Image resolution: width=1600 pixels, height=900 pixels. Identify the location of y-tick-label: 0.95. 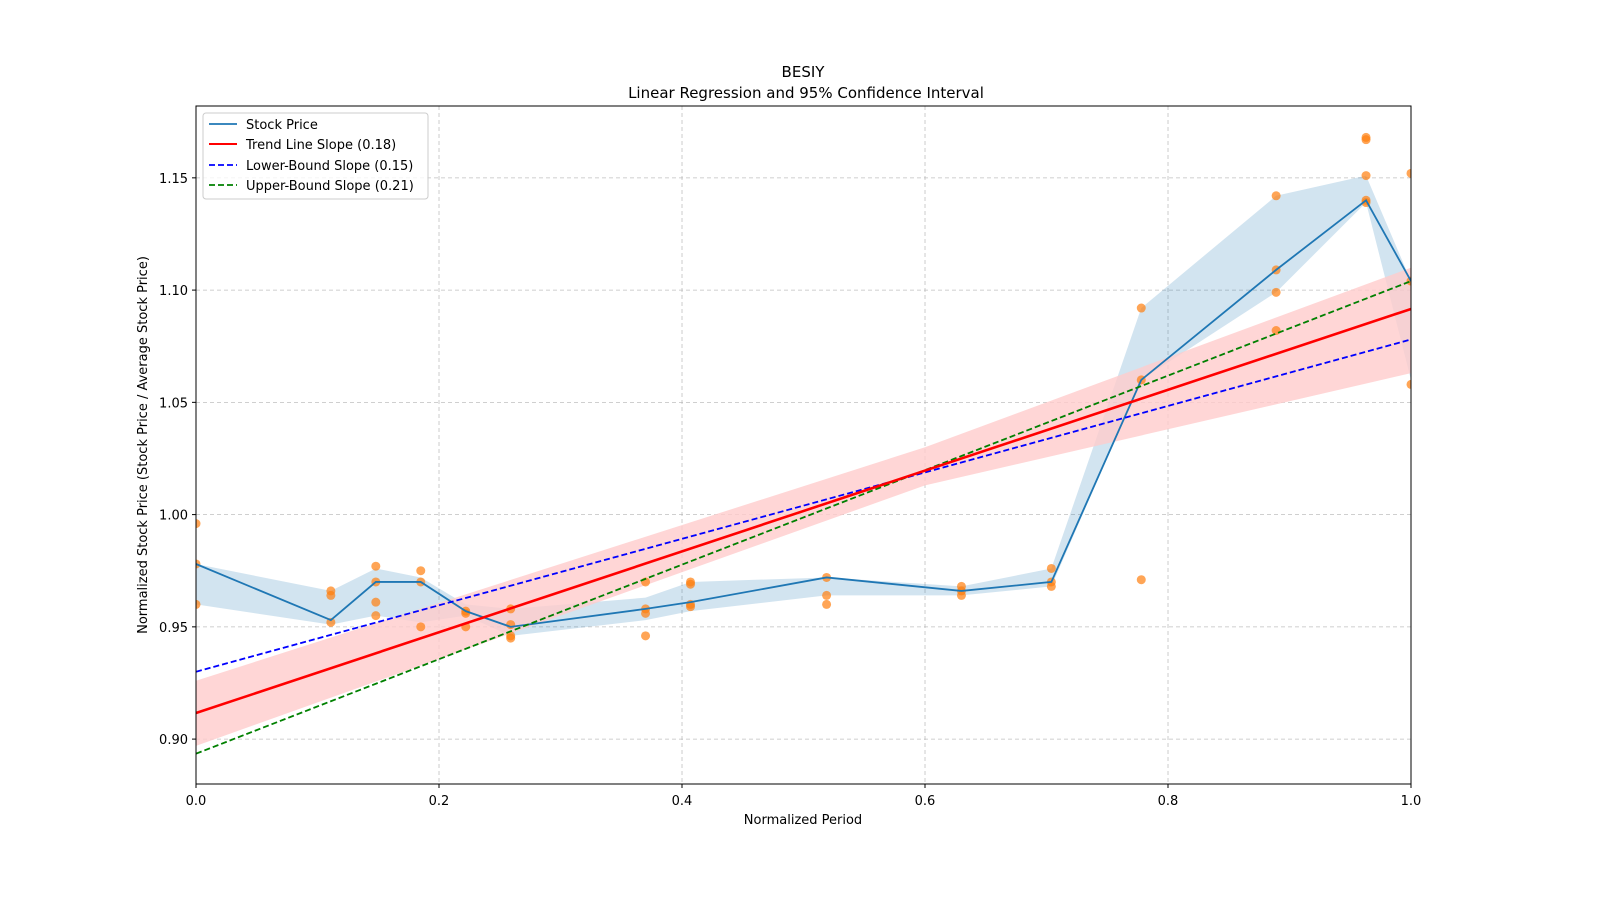
(173, 628).